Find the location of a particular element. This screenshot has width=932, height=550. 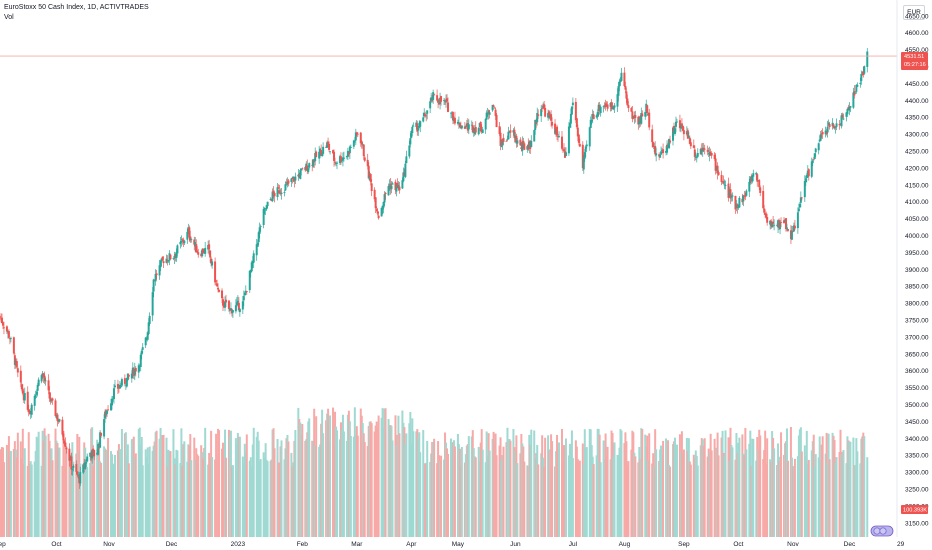

time-tick-label: Nov is located at coordinates (793, 544).